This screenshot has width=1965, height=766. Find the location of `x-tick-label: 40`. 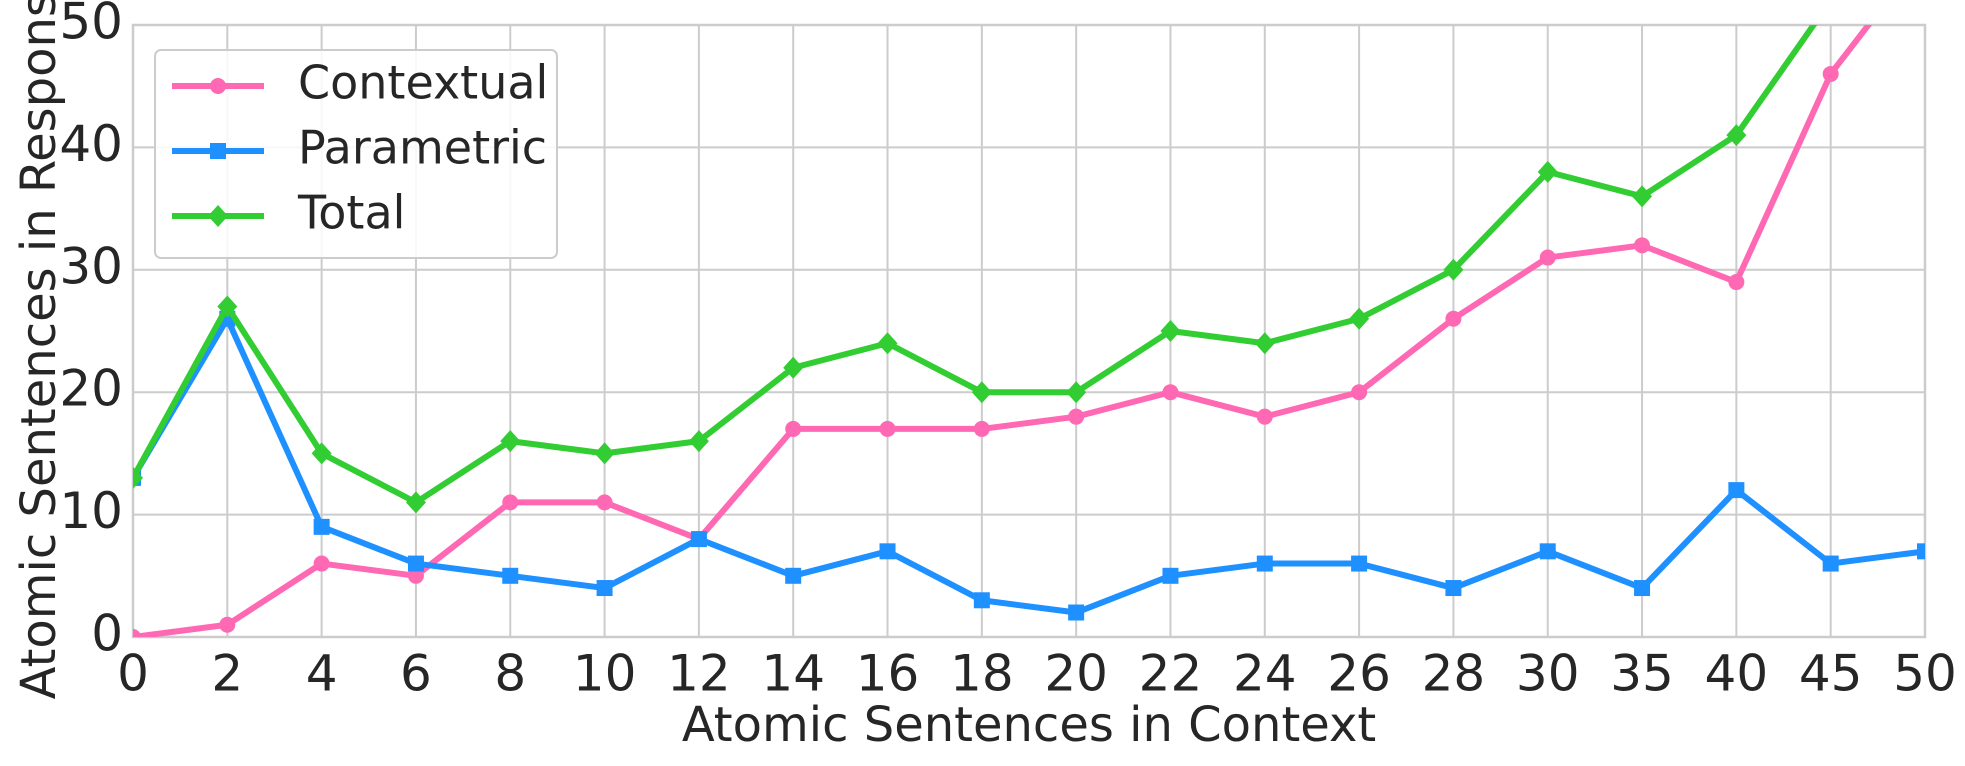

x-tick-label: 40 is located at coordinates (1737, 674).